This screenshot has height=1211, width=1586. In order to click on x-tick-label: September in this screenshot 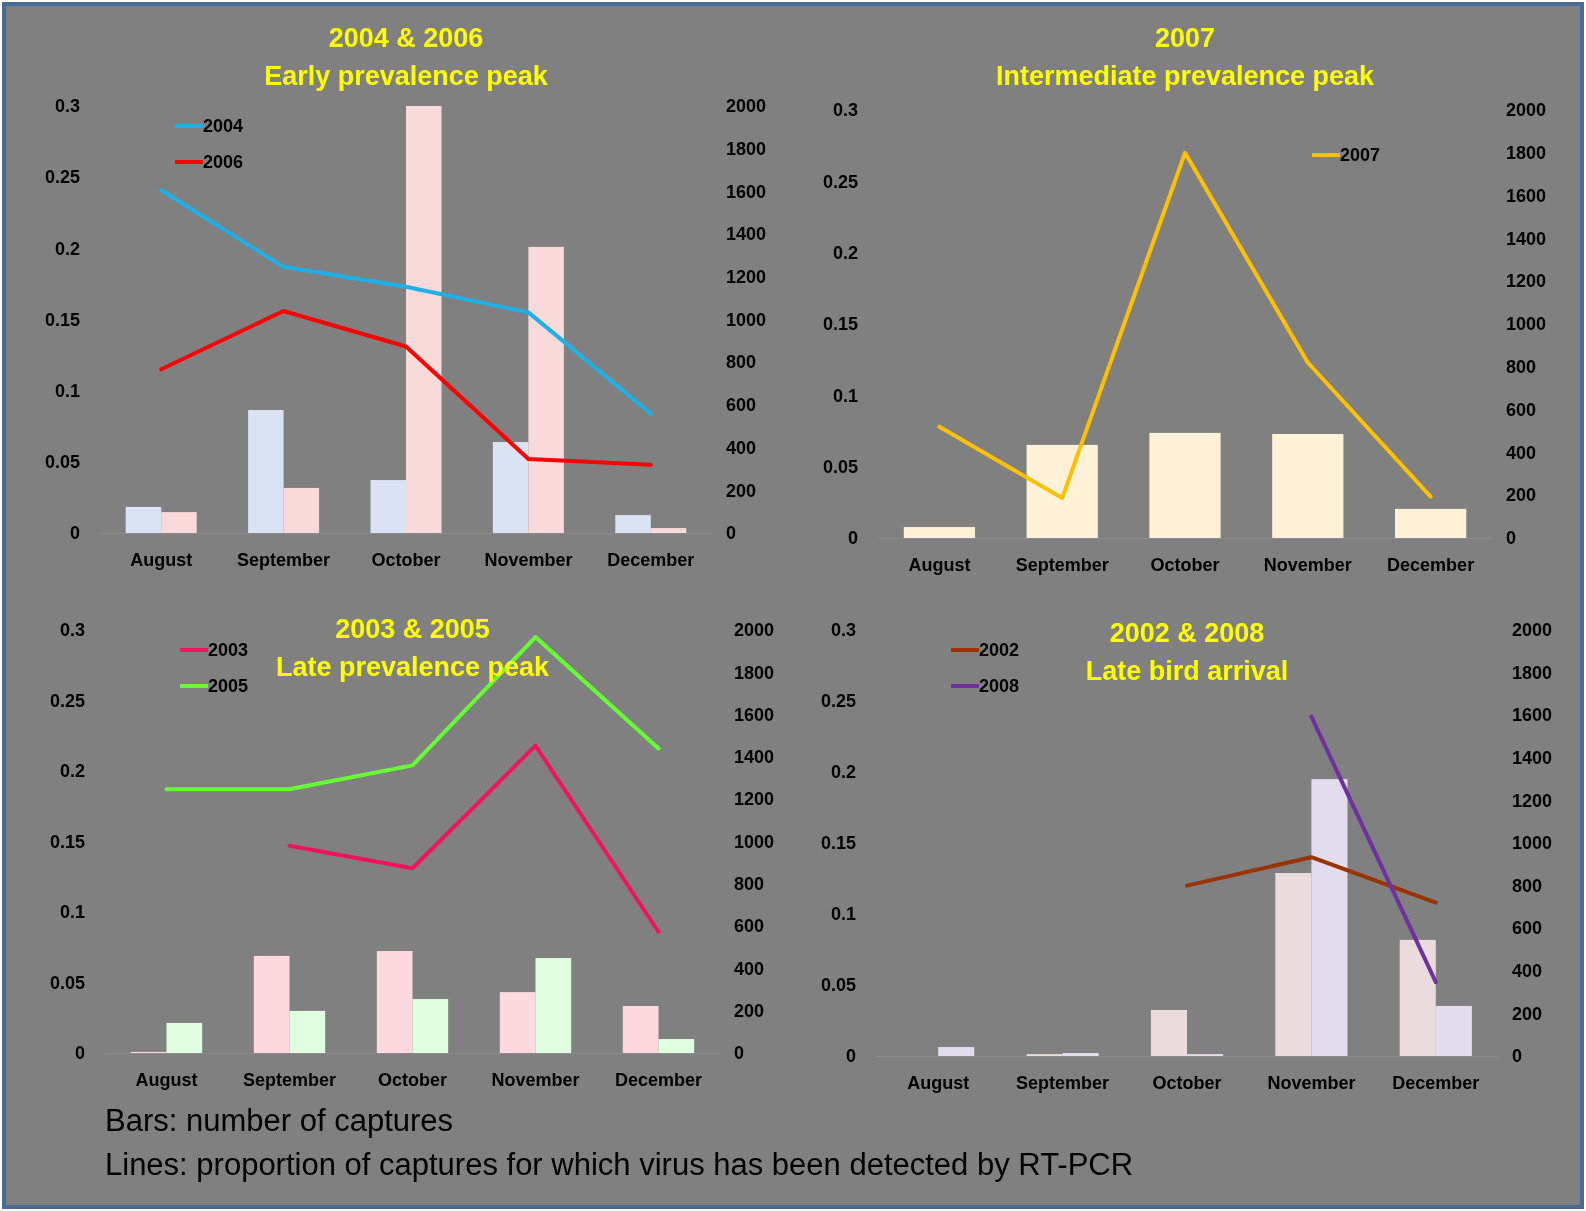, I will do `click(289, 1079)`.